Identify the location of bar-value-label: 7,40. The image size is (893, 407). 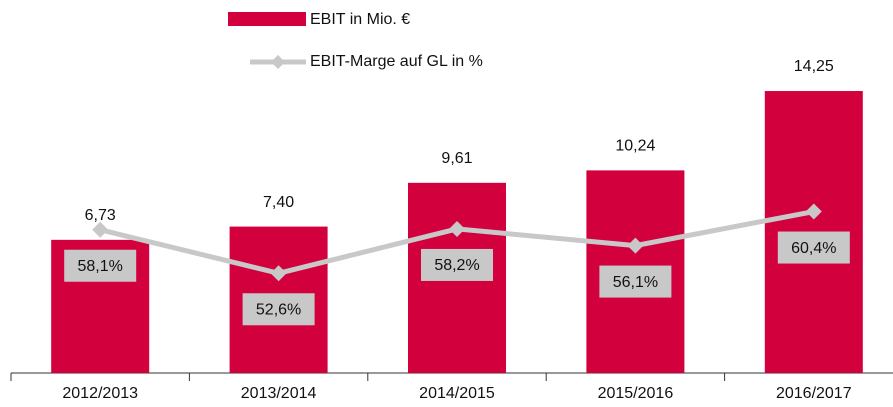
(278, 202).